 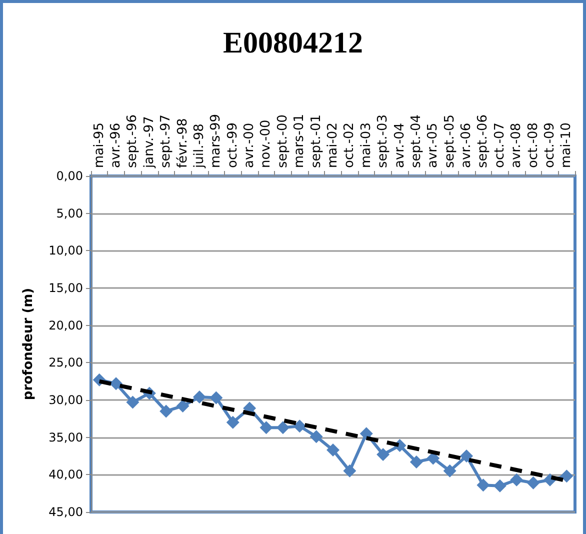 What do you see at coordinates (65, 437) in the screenshot?
I see `y-tick-label: 35,00` at bounding box center [65, 437].